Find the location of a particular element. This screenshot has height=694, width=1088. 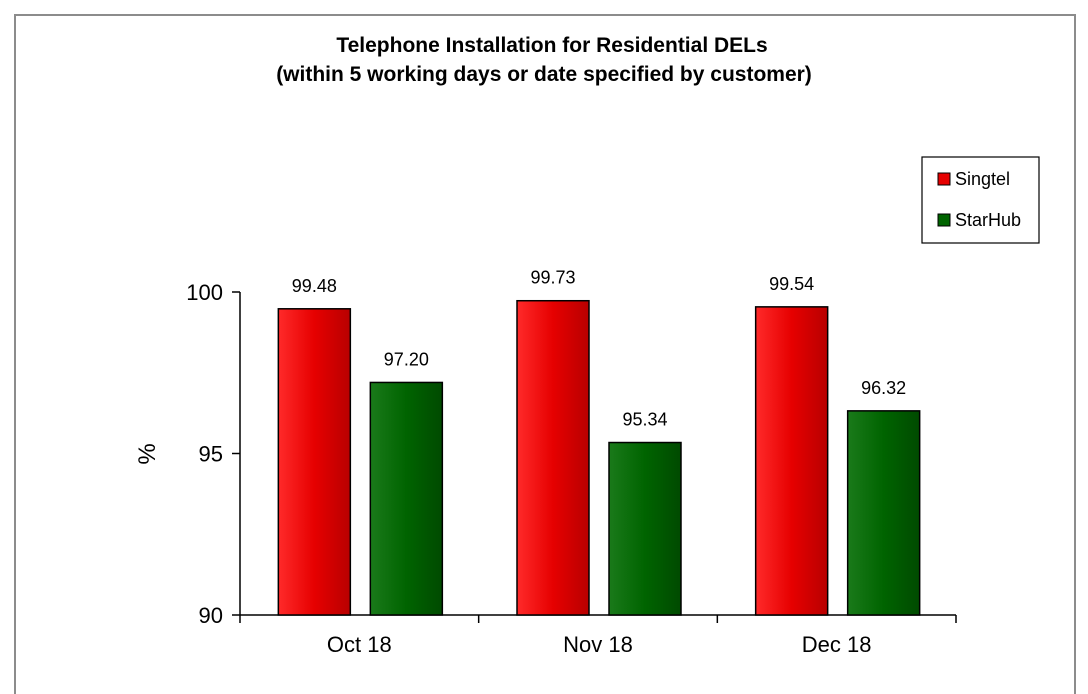

legend-swatch-starhub is located at coordinates (944, 220).